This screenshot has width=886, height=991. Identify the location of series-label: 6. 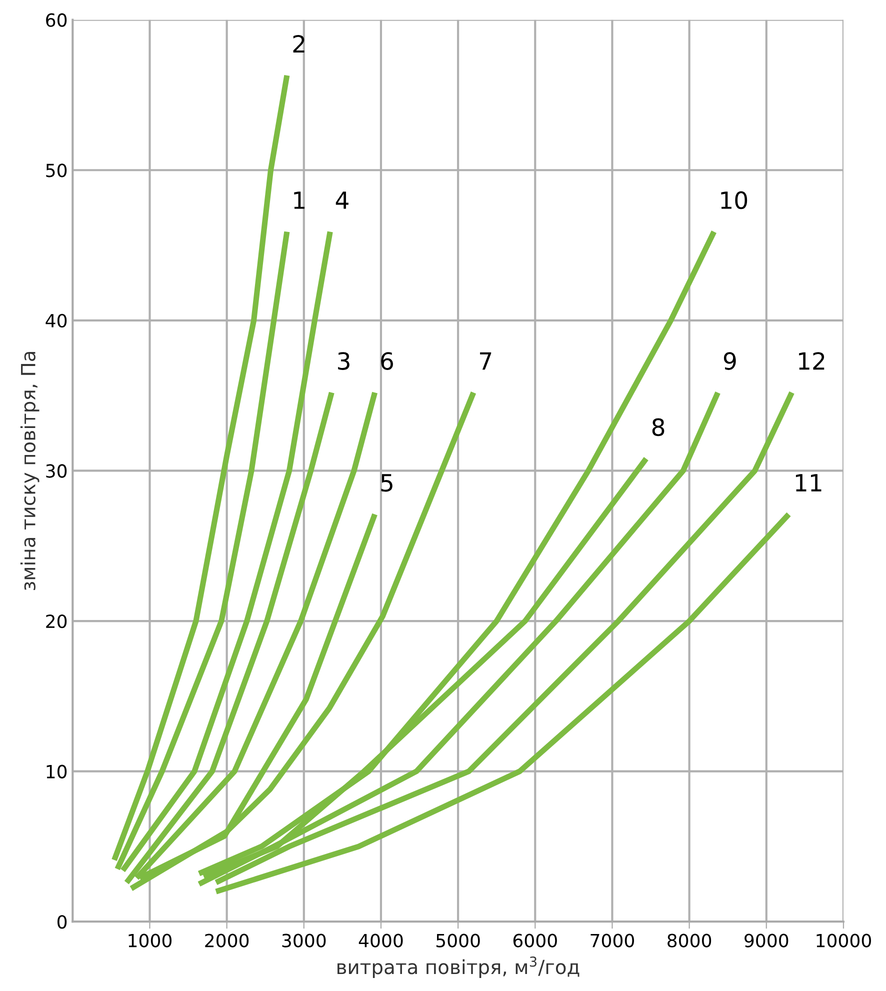
(387, 361).